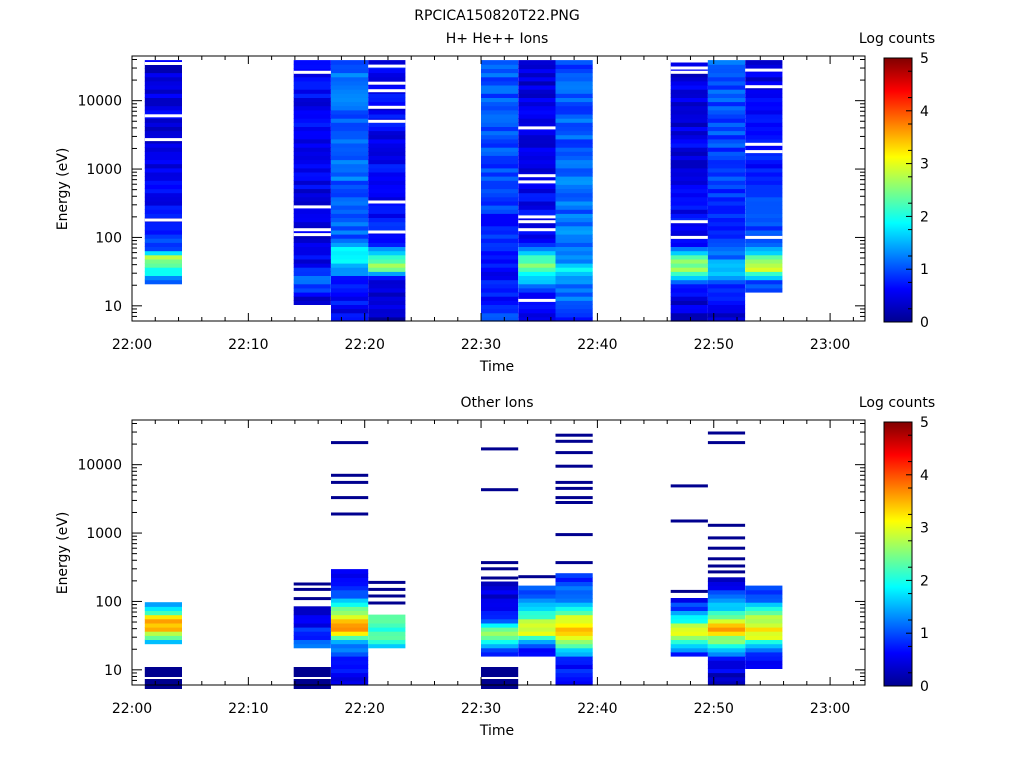 Image resolution: width=1024 pixels, height=768 pixels. Describe the element at coordinates (113, 307) in the screenshot. I see `y-tick-label: 10` at that location.